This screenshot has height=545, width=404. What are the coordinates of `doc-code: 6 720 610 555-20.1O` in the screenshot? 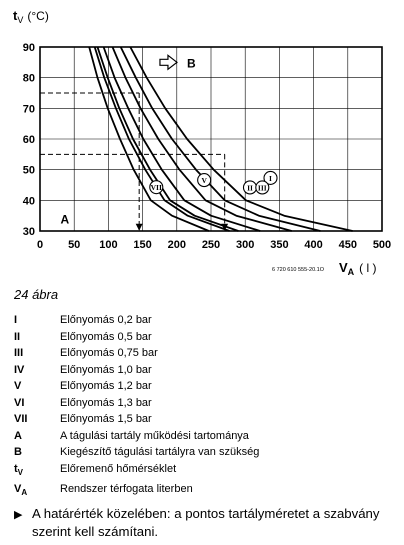 It's located at (298, 270).